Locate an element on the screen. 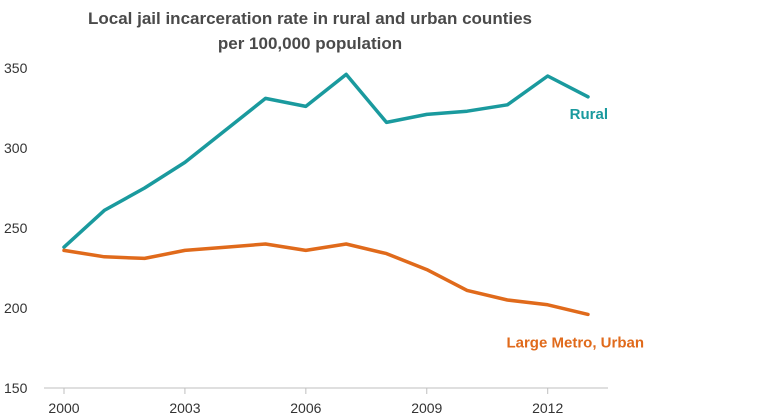 Image resolution: width=768 pixels, height=419 pixels. x-axis-ticks: 2000 2003 2006 2009 2012 is located at coordinates (305, 402).